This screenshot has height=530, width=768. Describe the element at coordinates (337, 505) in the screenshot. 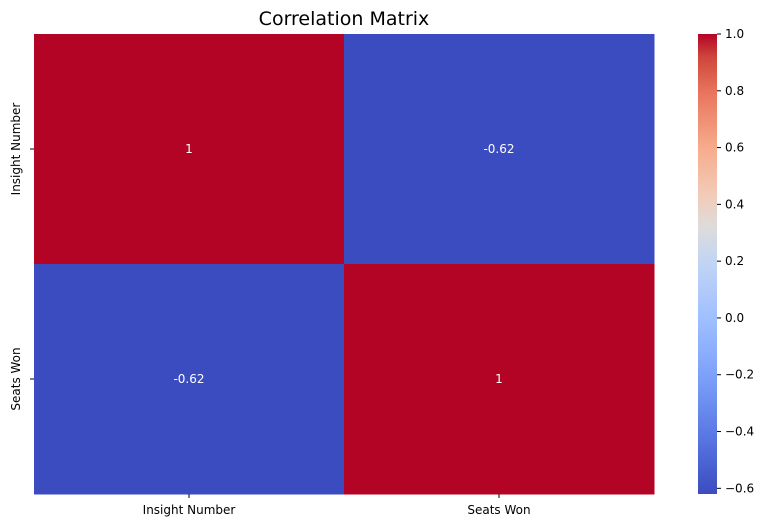

I see `x-axis: Insight Number Seats Won` at that location.